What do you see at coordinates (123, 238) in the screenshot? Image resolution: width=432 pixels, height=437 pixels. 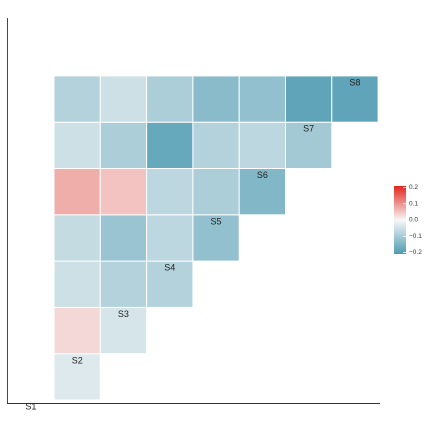 I see `heatmap-cell-s5-s2` at bounding box center [123, 238].